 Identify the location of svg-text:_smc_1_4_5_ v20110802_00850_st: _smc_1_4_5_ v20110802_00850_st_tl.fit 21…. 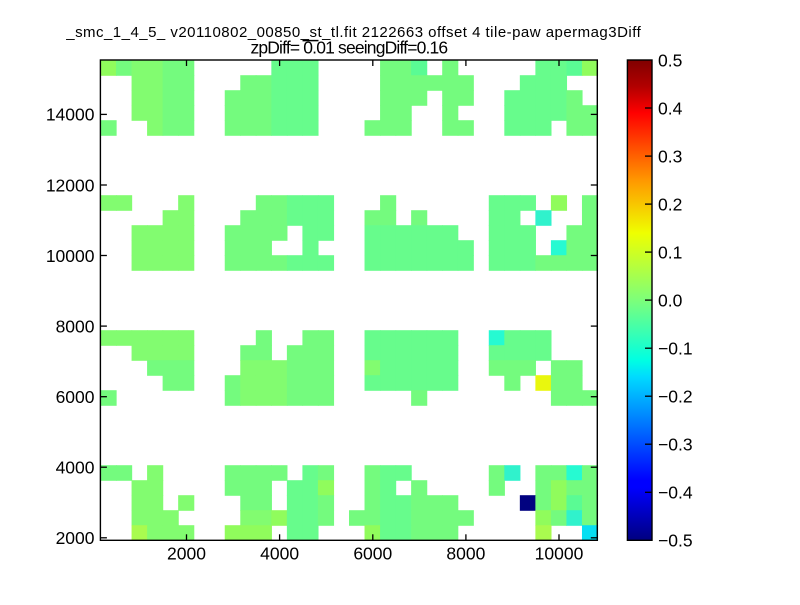
(353, 32).